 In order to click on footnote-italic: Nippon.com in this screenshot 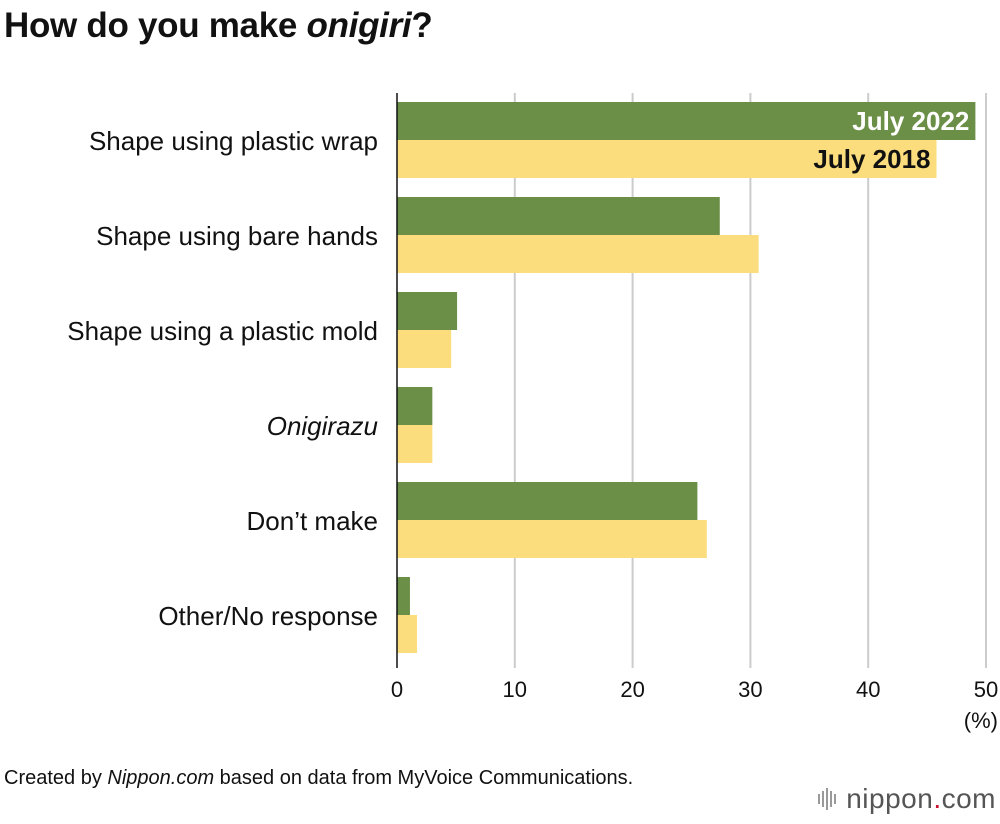, I will do `click(161, 778)`.